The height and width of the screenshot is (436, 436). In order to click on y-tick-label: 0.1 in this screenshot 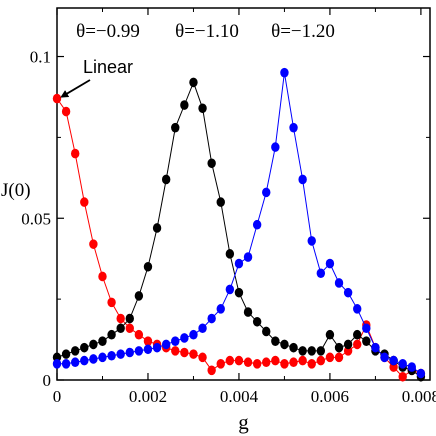, I will do `click(40, 57)`.